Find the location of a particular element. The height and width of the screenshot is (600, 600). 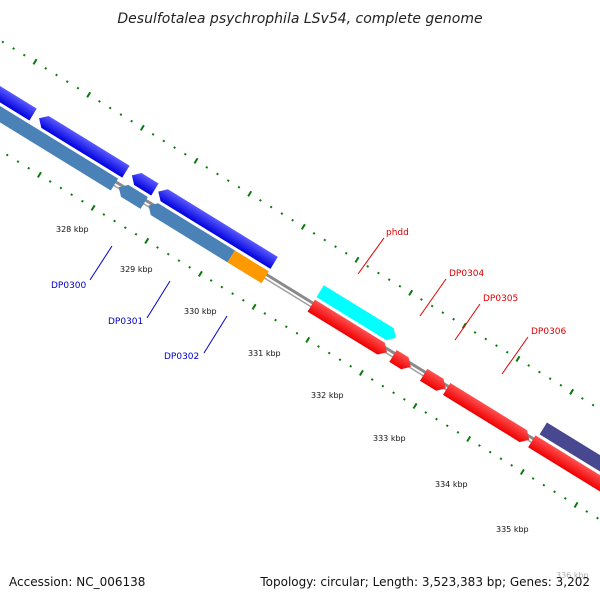

gene-arrow-red-b is located at coordinates (564, 477).